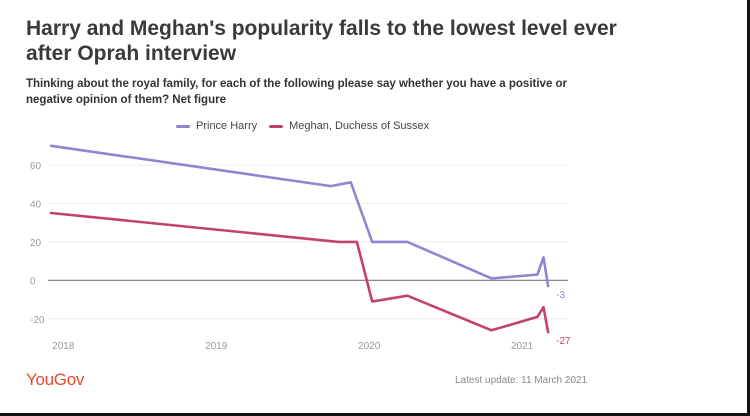 Image resolution: width=750 pixels, height=416 pixels. What do you see at coordinates (563, 341) in the screenshot?
I see `end-value-label-1: -27` at bounding box center [563, 341].